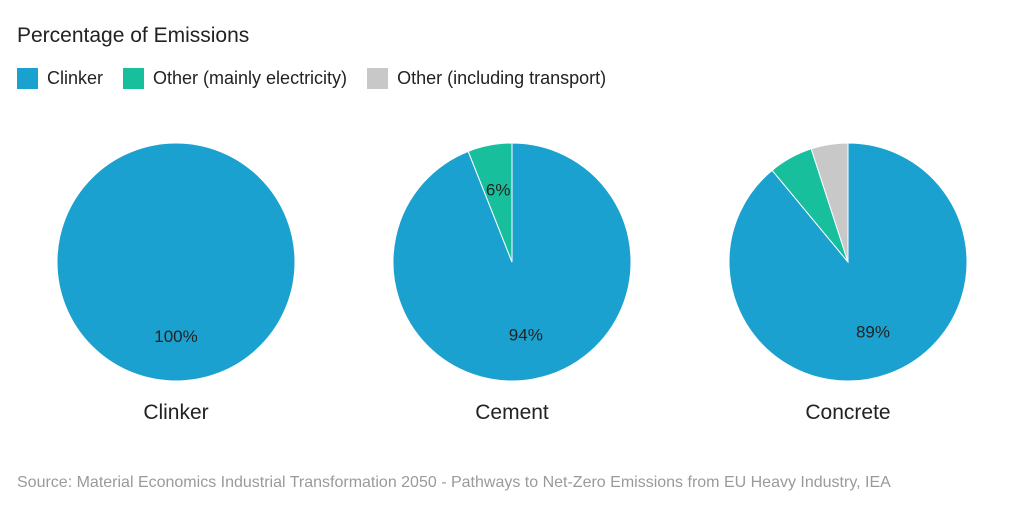 This screenshot has height=512, width=1024. Describe the element at coordinates (75, 78) in the screenshot. I see `legend-label-clinker: Clinker` at that location.